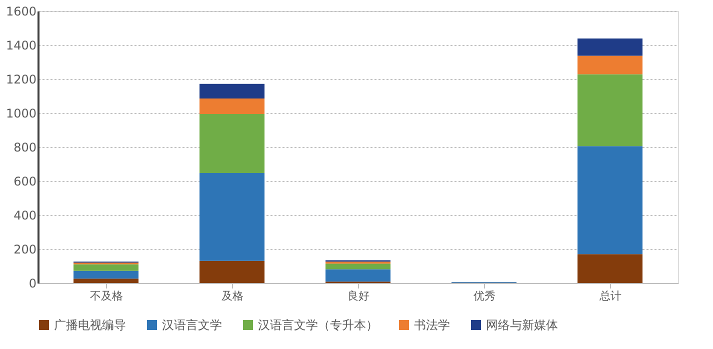  Describe the element at coordinates (485, 296) in the screenshot. I see `x-tick-label: 优秀` at that location.